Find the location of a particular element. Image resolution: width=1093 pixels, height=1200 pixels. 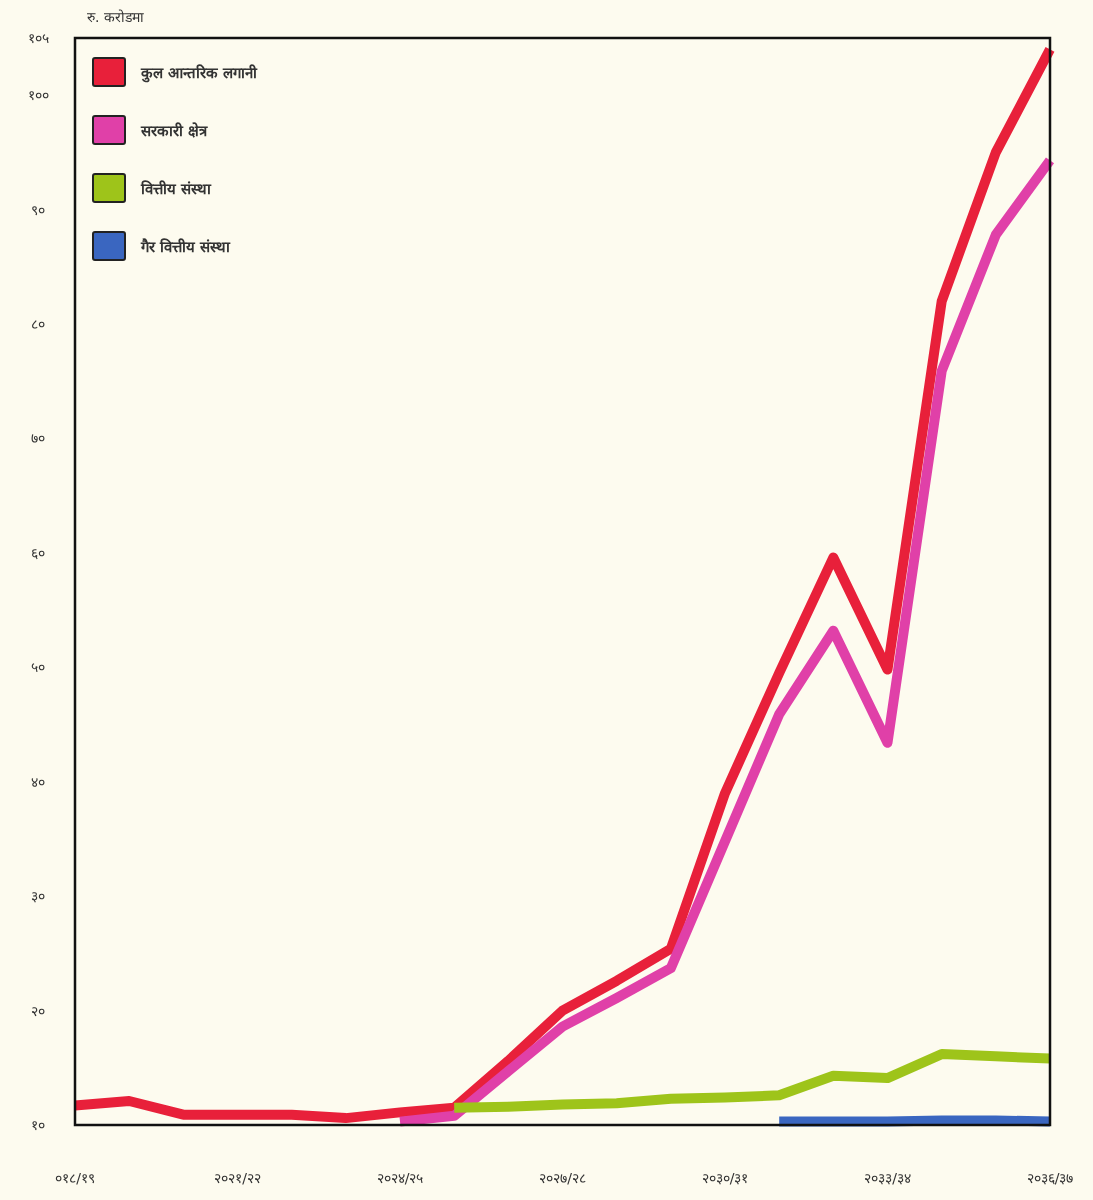

x-tick-label: २०२७/२८ is located at coordinates (562, 1178).